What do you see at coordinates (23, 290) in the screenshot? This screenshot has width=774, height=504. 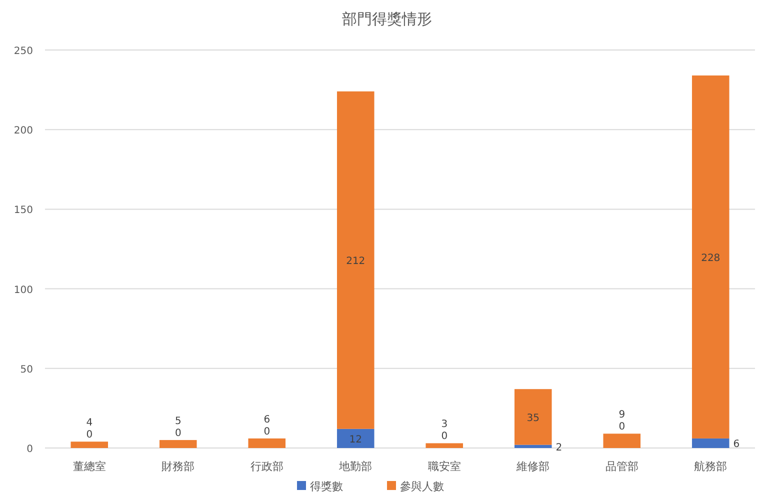 I see `y-tick-label: 100` at bounding box center [23, 290].